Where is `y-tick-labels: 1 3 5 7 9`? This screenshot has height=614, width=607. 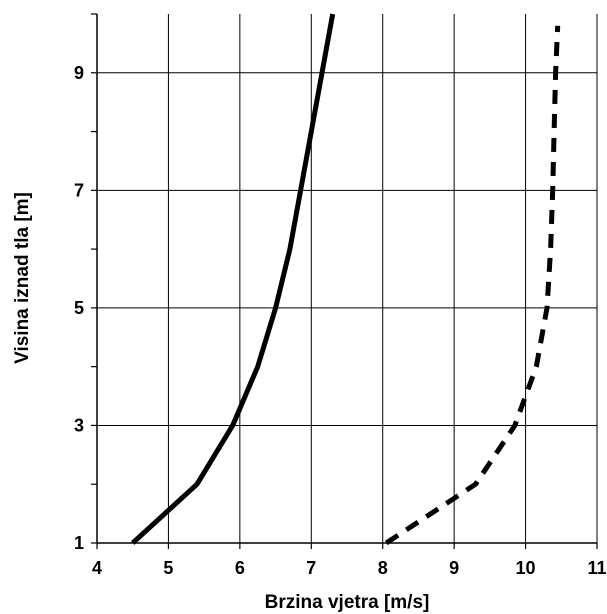
y-tick-labels: 1 3 5 7 9 is located at coordinates (79, 308).